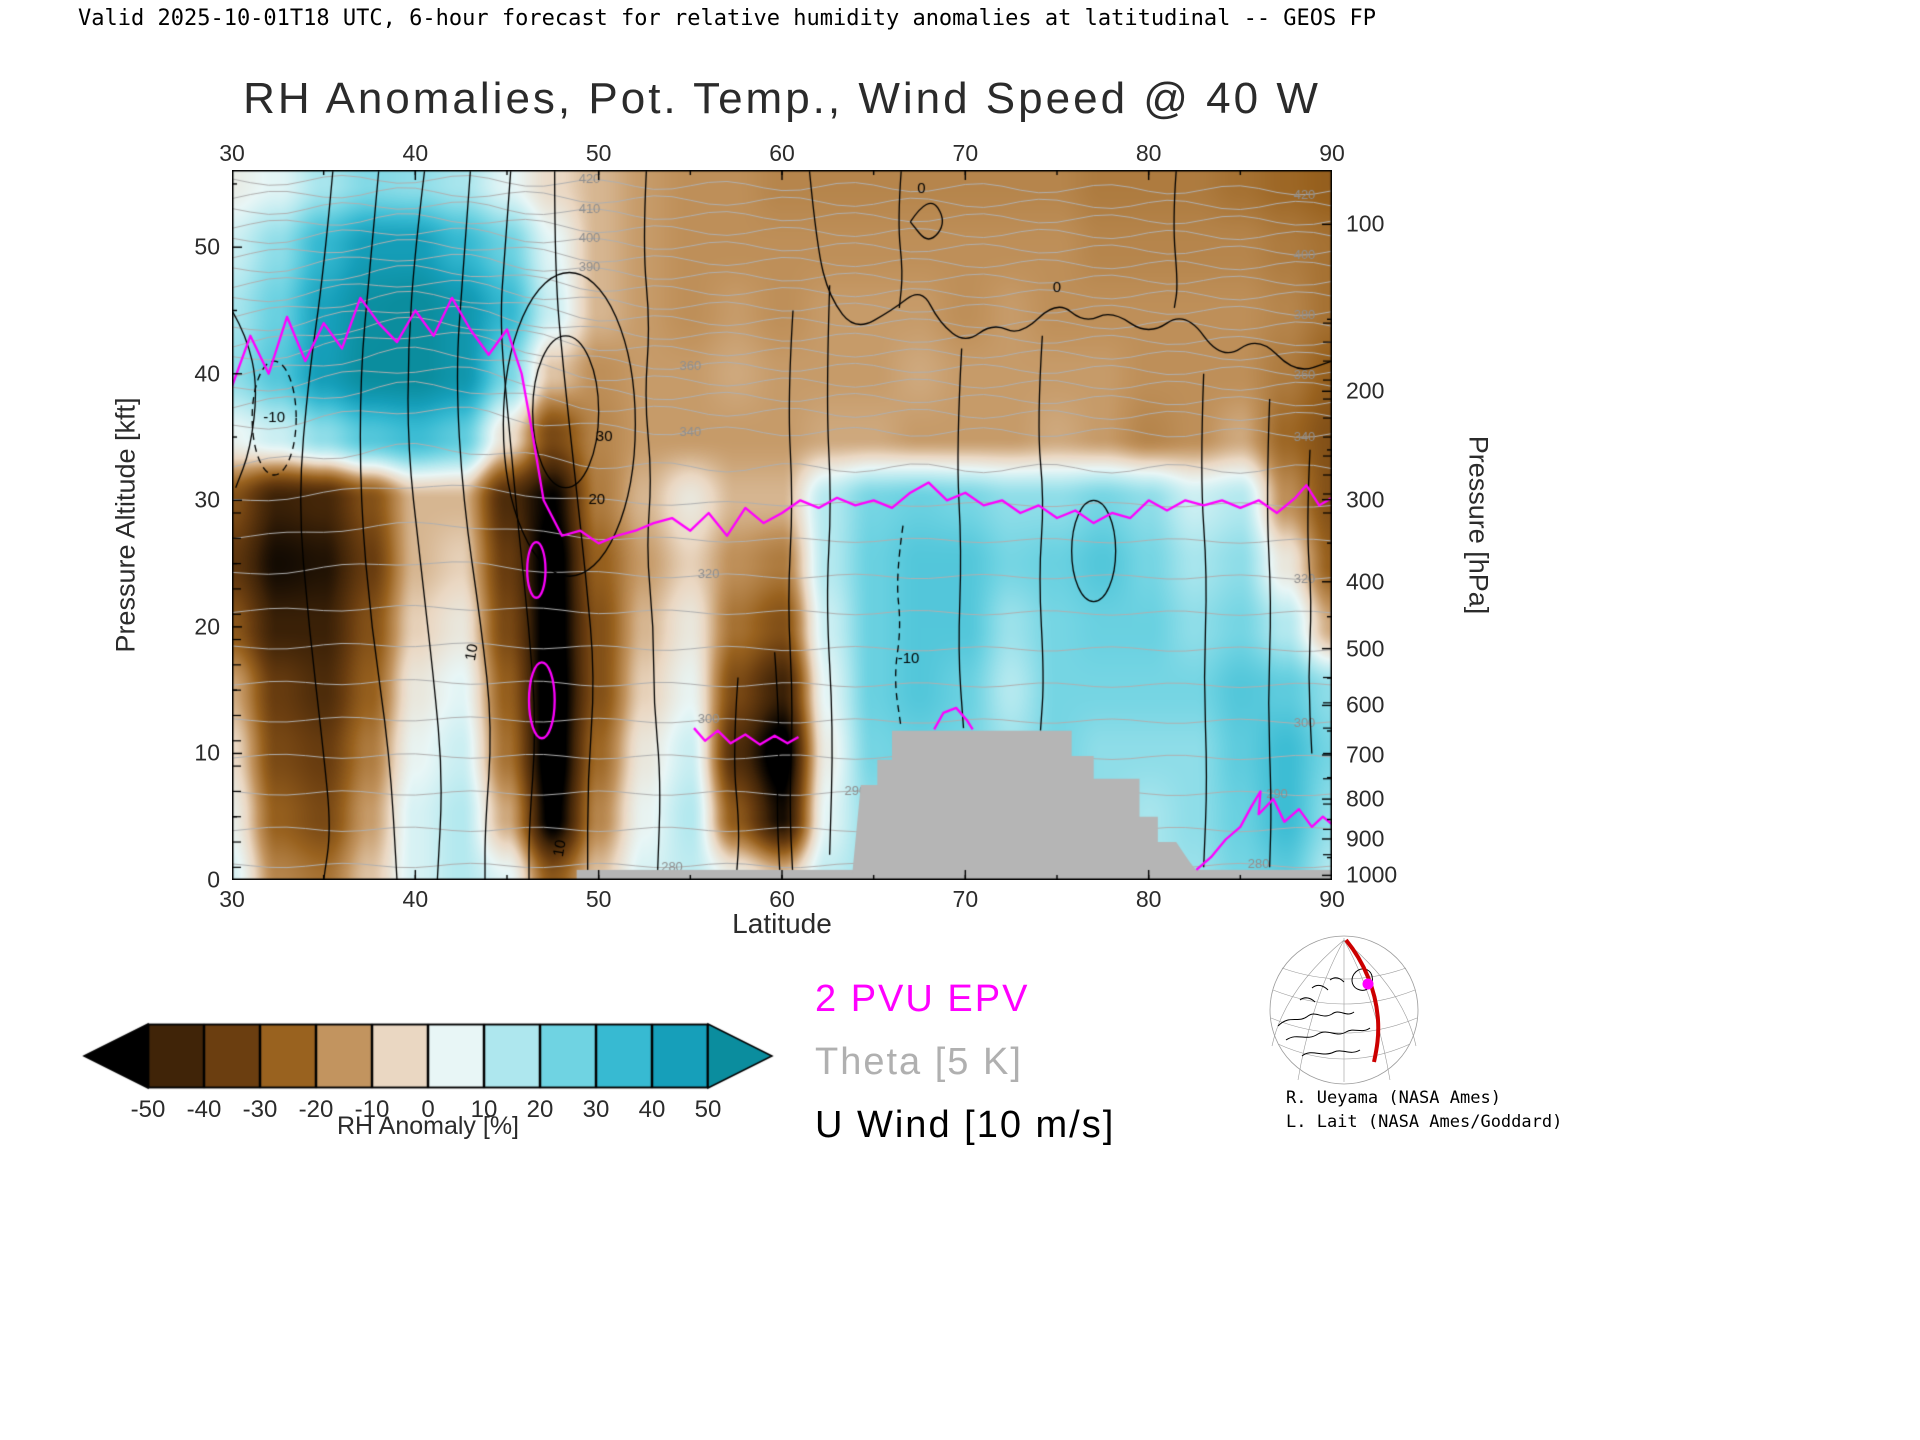 The height and width of the screenshot is (1440, 1920). I want to click on colorbar-tick-label: -40, so click(204, 1109).